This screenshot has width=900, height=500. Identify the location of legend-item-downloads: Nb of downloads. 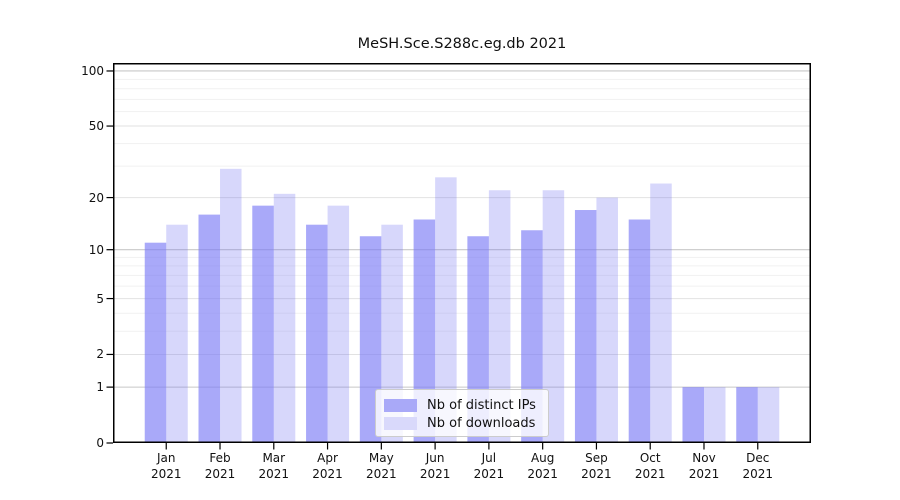
(462, 423).